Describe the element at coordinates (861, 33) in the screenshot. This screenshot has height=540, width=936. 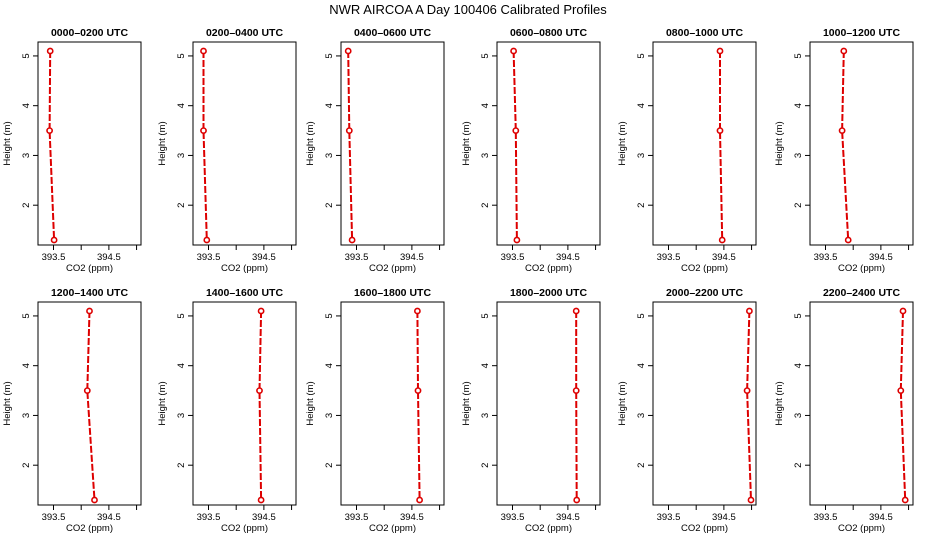
I see `panel-title: 1000–1200 UTC` at that location.